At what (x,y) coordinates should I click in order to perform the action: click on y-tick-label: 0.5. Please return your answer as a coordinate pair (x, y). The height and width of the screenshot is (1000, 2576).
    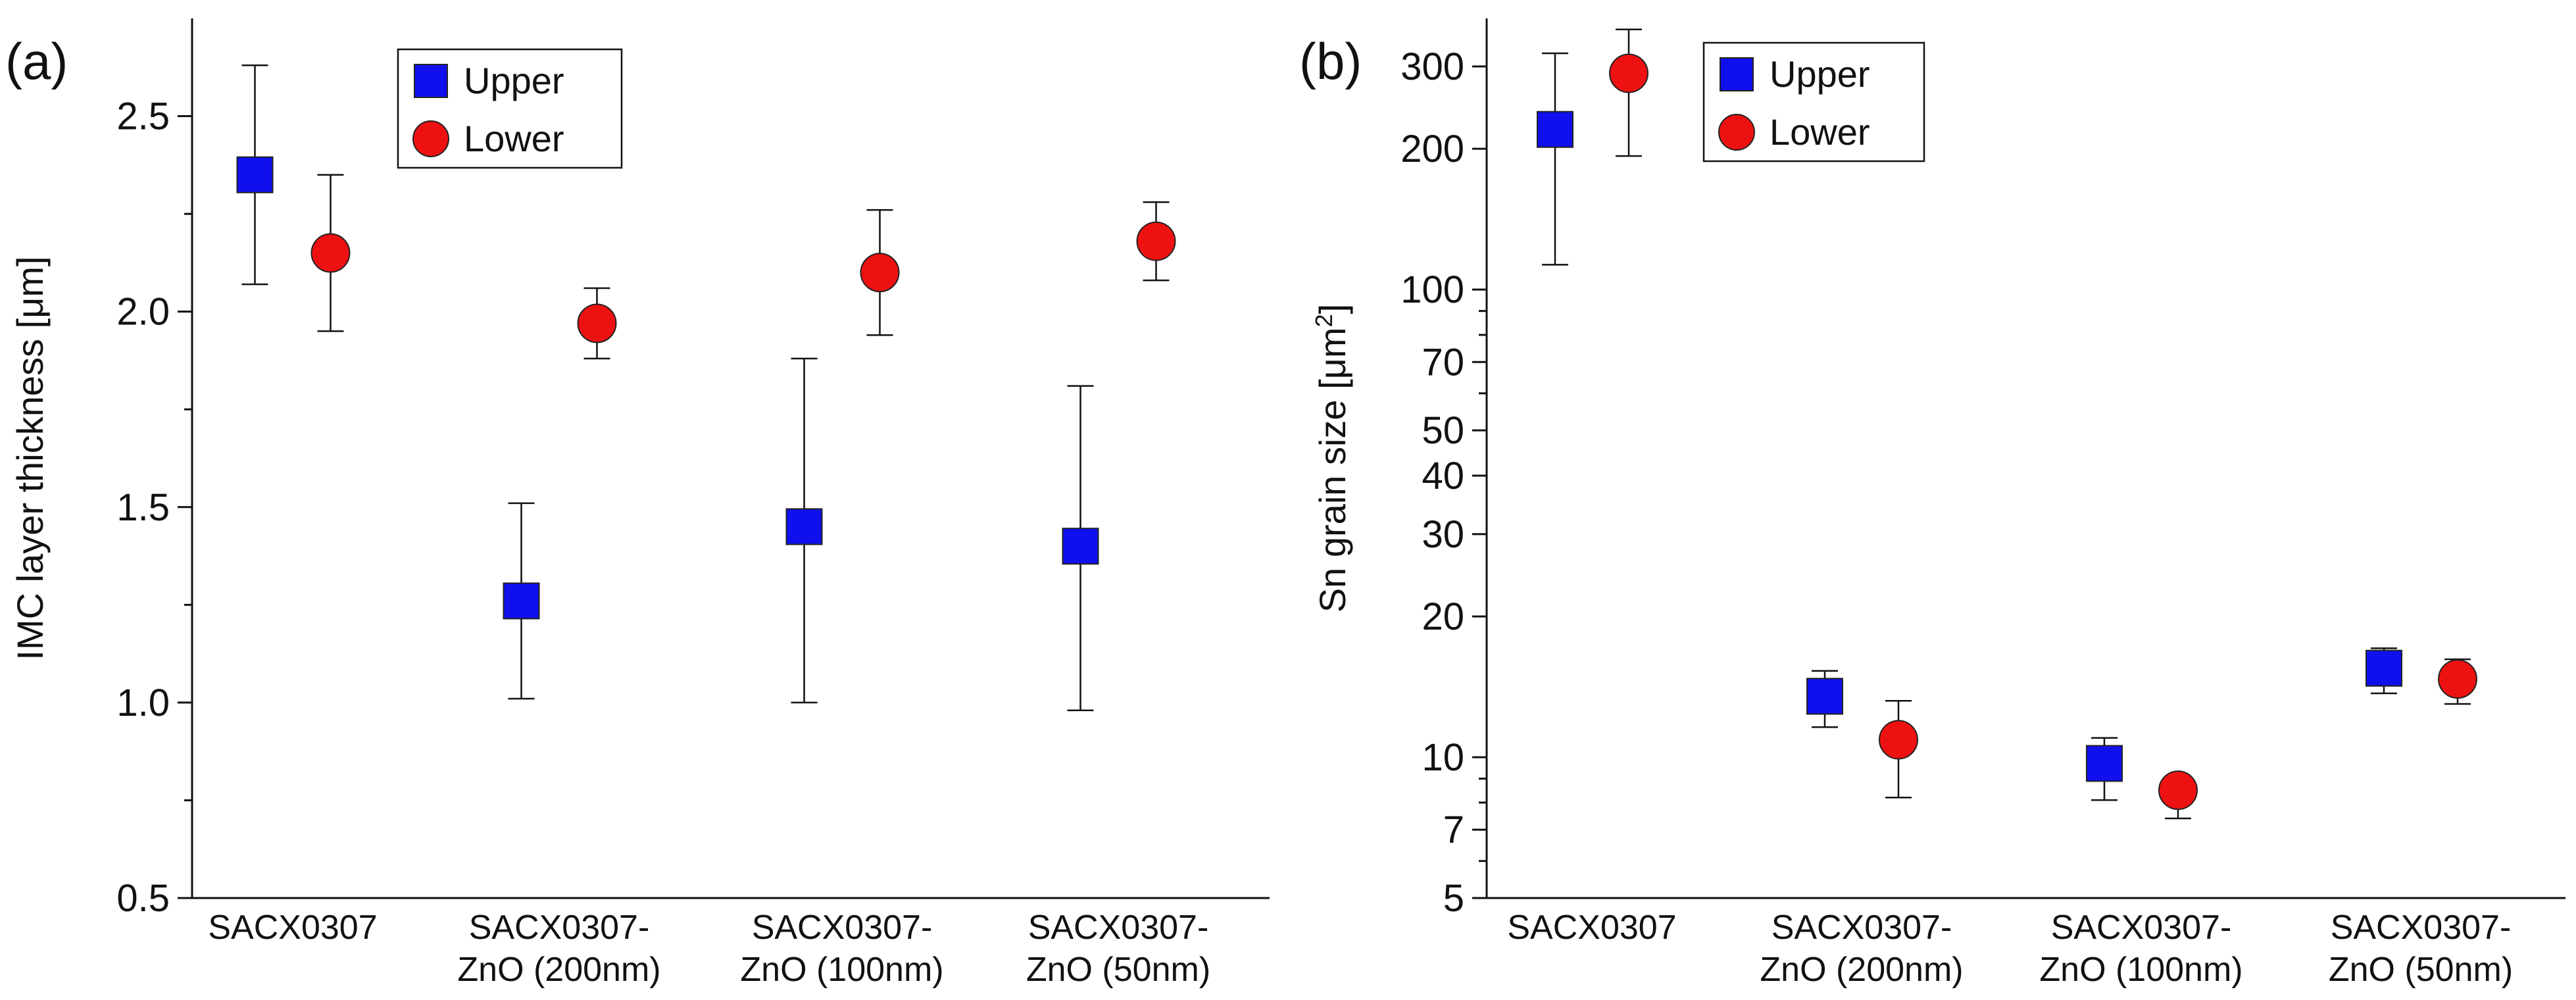
    Looking at the image, I should click on (143, 899).